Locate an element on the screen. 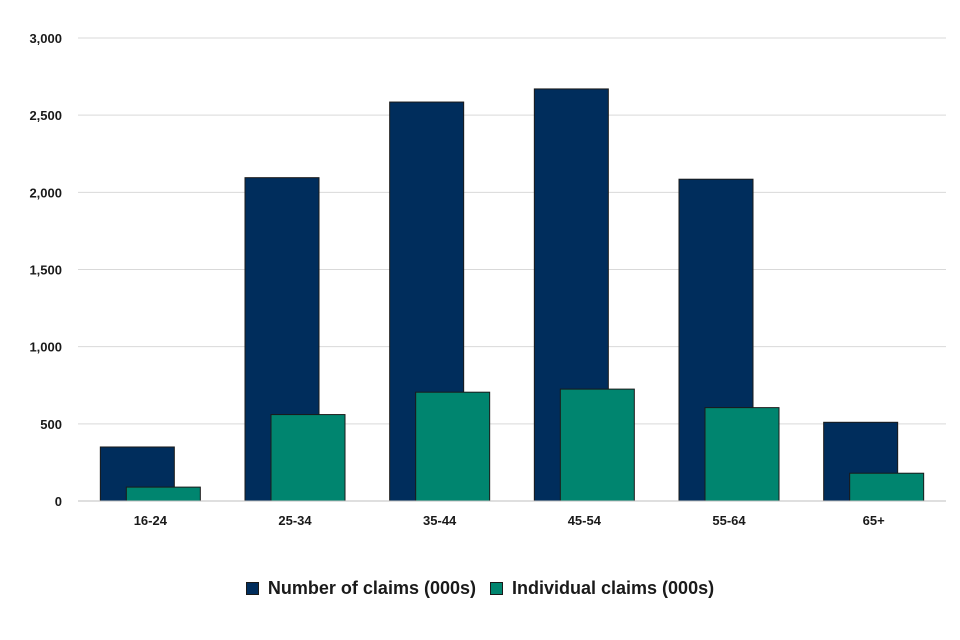 Image resolution: width=960 pixels, height=640 pixels. x-tick-label: 16-24 is located at coordinates (151, 520).